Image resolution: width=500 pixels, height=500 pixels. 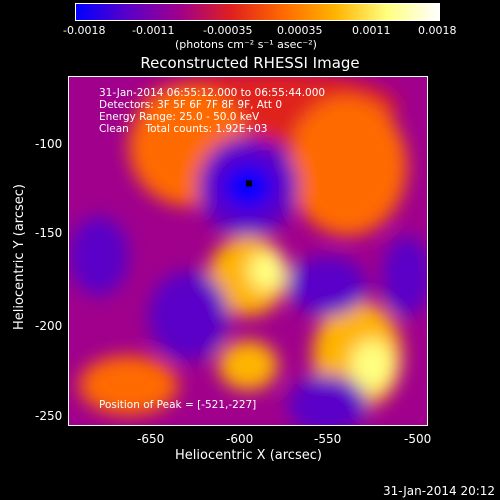 What do you see at coordinates (439, 491) in the screenshot?
I see `timestamp: 31-Jan-2014 20:12` at bounding box center [439, 491].